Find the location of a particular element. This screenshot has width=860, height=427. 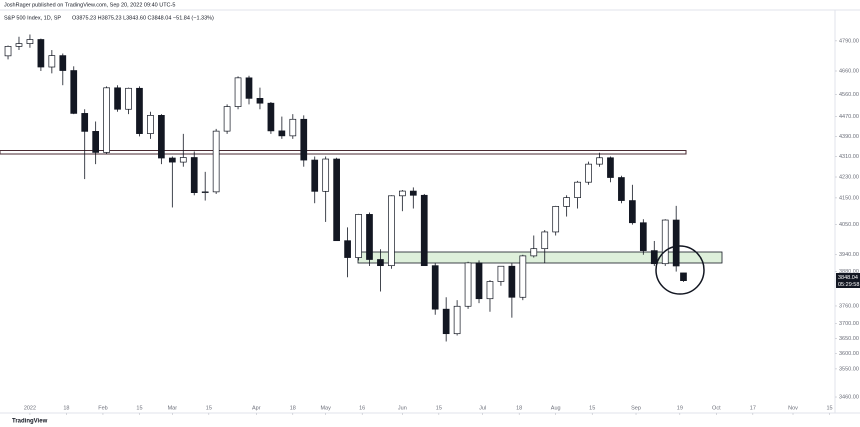

y-tick-label: 4050.00 is located at coordinates (849, 225).